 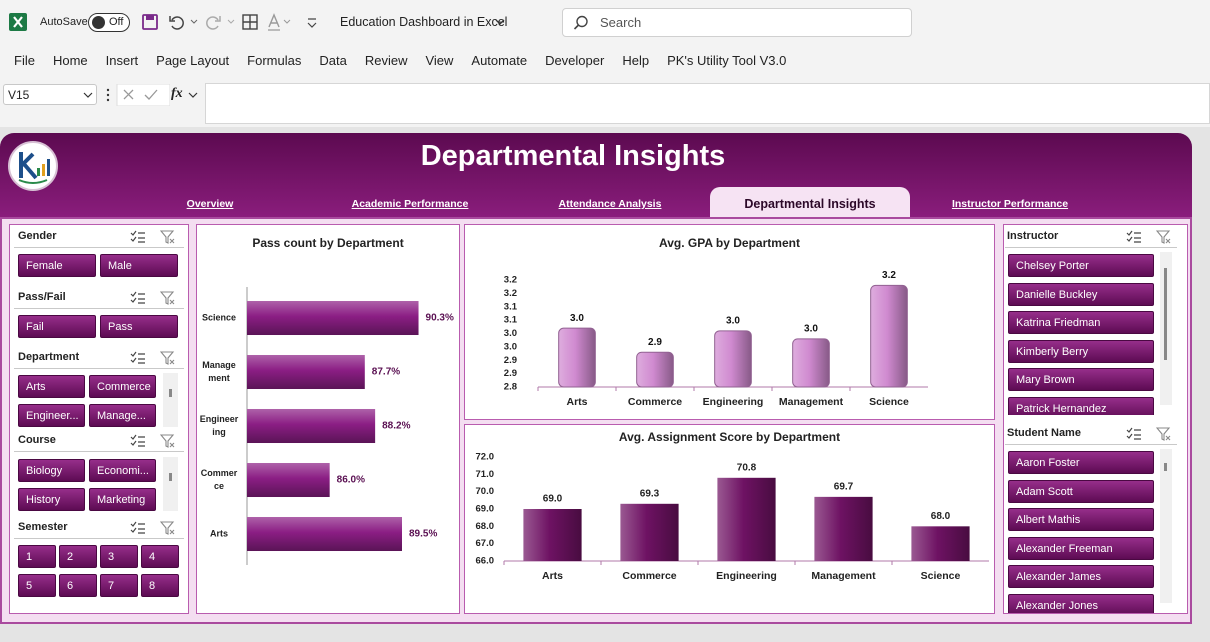 What do you see at coordinates (57, 326) in the screenshot?
I see `slicer-button: Fail` at bounding box center [57, 326].